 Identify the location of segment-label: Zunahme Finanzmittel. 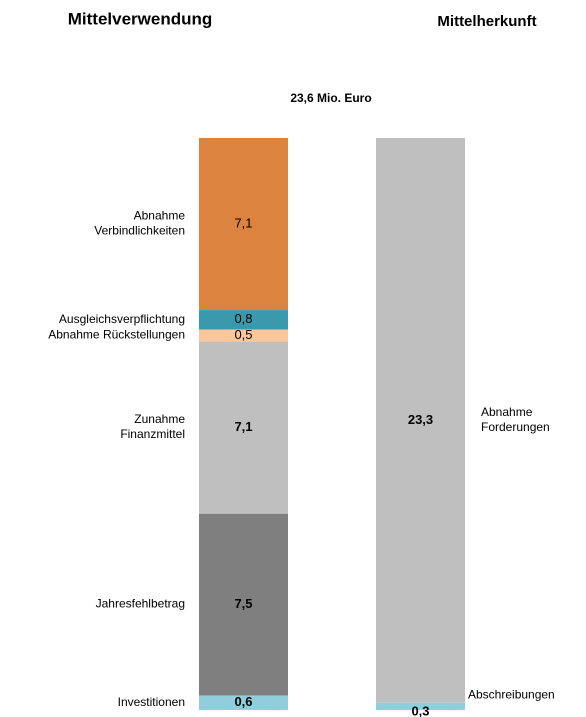
(152, 426).